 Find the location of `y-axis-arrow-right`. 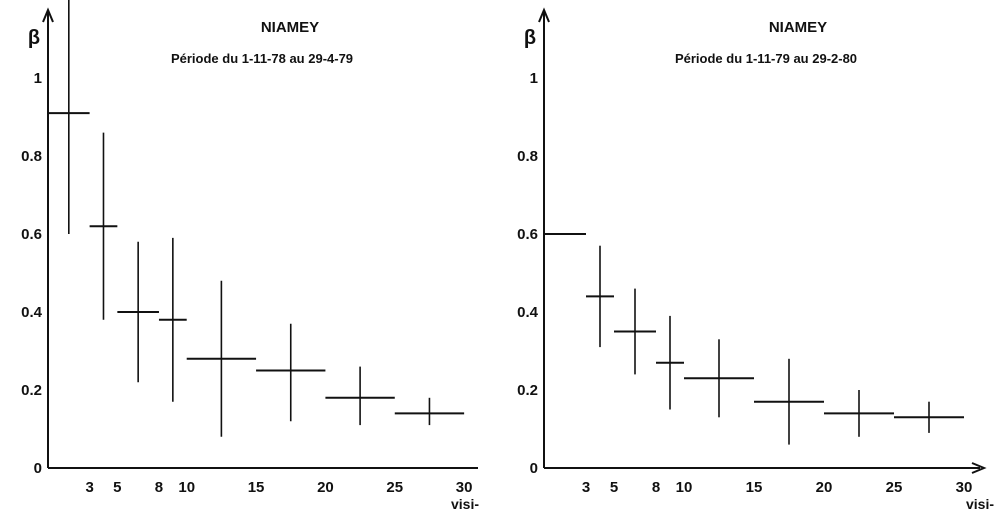

y-axis-arrow-right is located at coordinates (544, 15).